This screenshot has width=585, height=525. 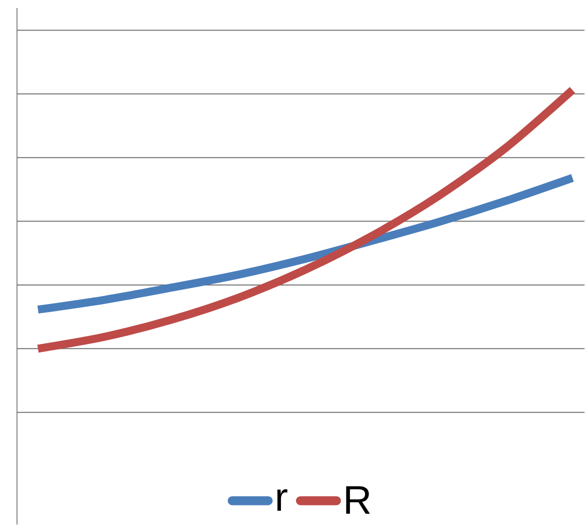 What do you see at coordinates (358, 500) in the screenshot?
I see `legend-label: R` at bounding box center [358, 500].